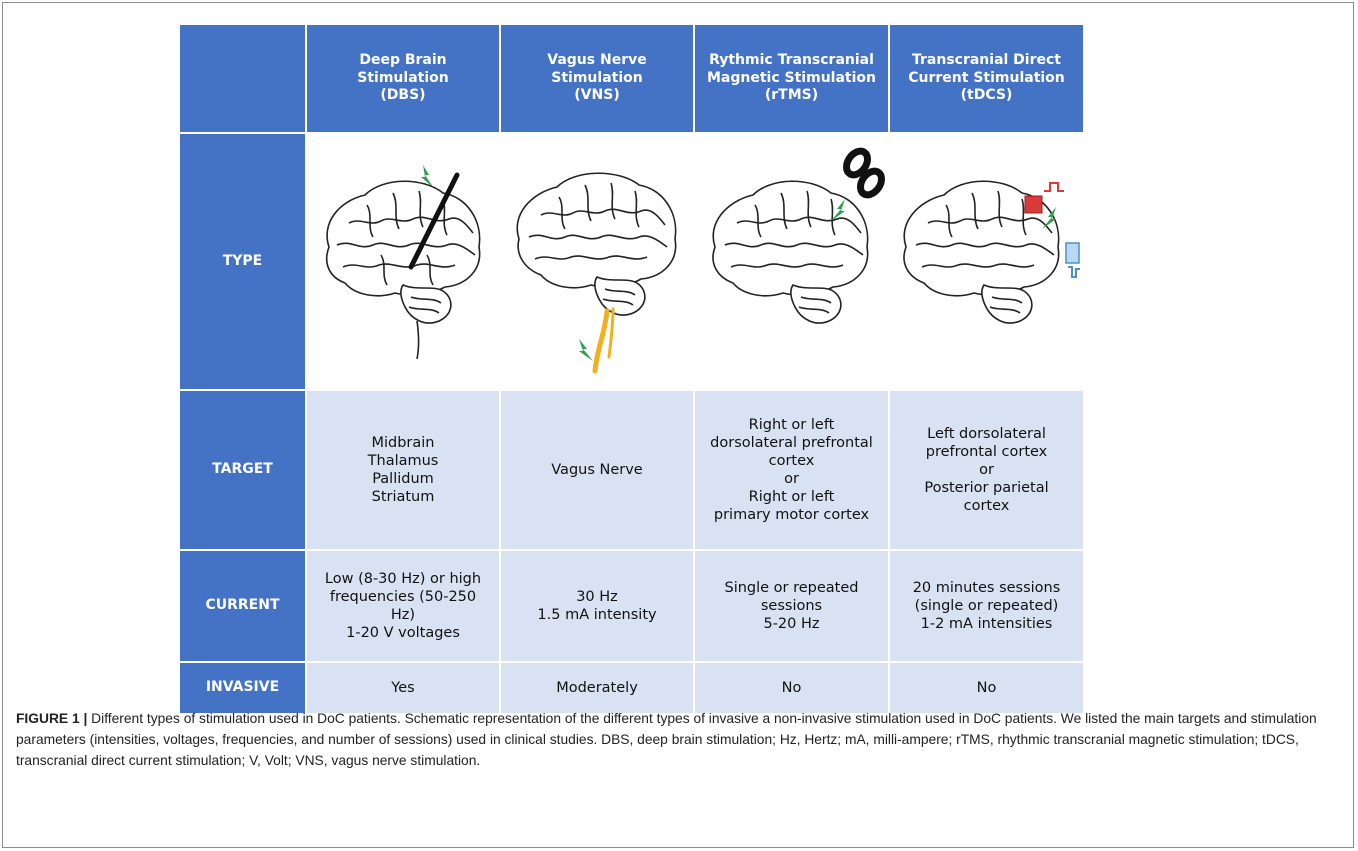 This screenshot has width=1358, height=851. I want to click on current-cell-rtms: Single or repeated sessions 5-20 Hz, so click(791, 606).